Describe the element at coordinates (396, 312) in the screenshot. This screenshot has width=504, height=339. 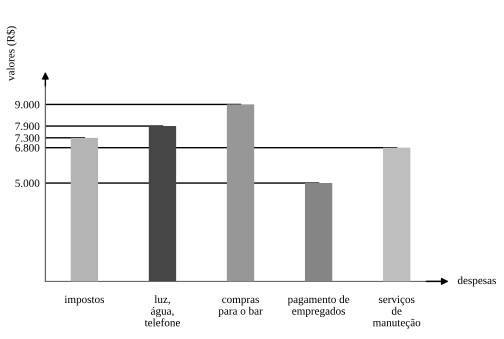
I see `x-tick-label: serviços de manuteção` at that location.